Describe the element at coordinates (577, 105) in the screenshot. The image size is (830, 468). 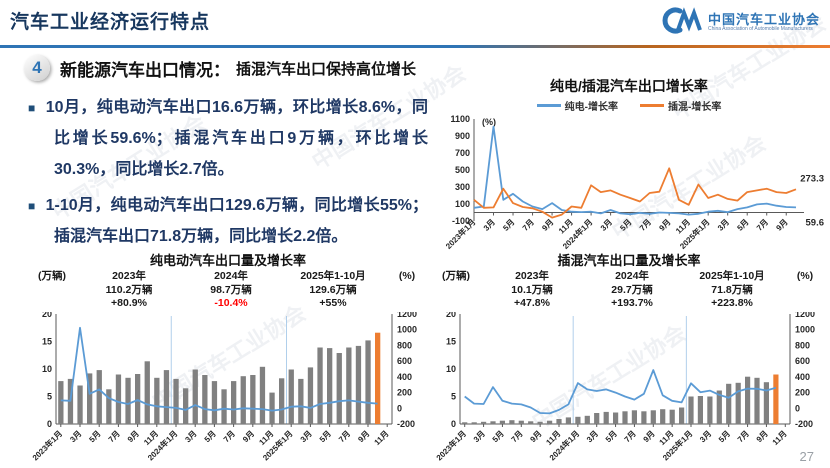
I see `legend-item-bev: 纯电-增长率` at that location.